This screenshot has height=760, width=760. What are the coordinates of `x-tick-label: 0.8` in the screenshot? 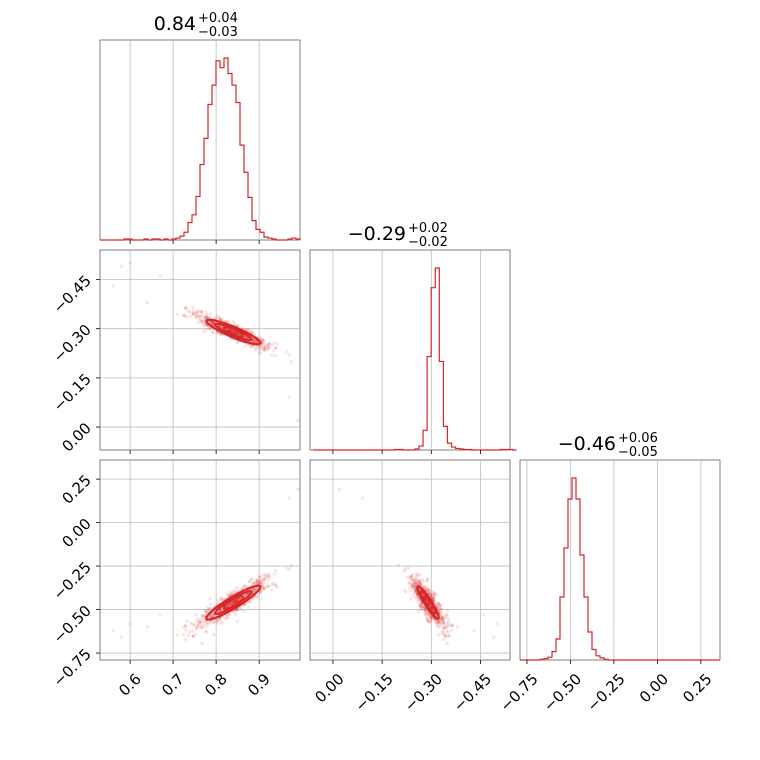 It's located at (216, 685).